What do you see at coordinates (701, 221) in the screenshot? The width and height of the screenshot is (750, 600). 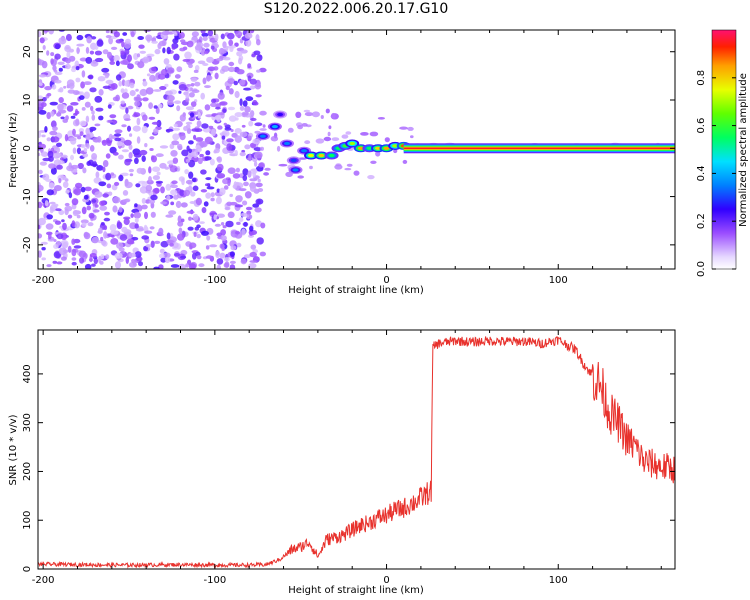 I see `colorbar-tick-label: 0.2` at bounding box center [701, 221].